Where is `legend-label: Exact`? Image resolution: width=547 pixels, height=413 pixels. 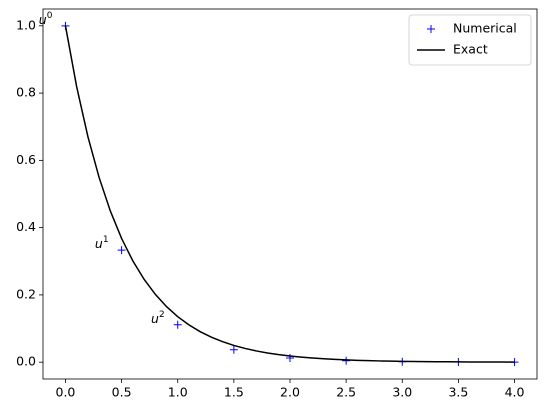
legend-label: Exact is located at coordinates (470, 49).